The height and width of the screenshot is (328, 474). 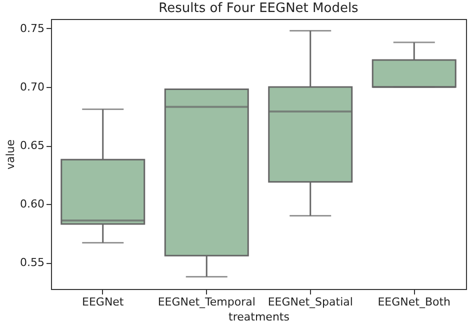 What do you see at coordinates (32, 28) in the screenshot?
I see `y-tick-label: 0.75` at bounding box center [32, 28].